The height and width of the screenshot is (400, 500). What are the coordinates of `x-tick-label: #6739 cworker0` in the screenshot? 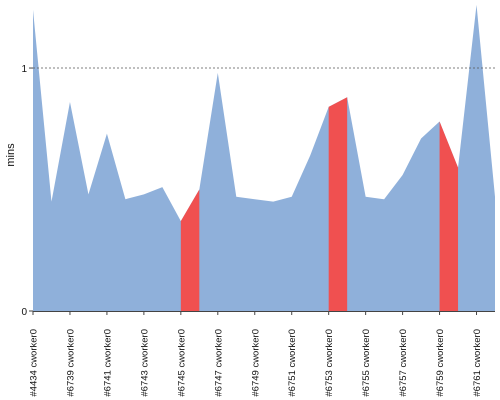 It's located at (70, 363).